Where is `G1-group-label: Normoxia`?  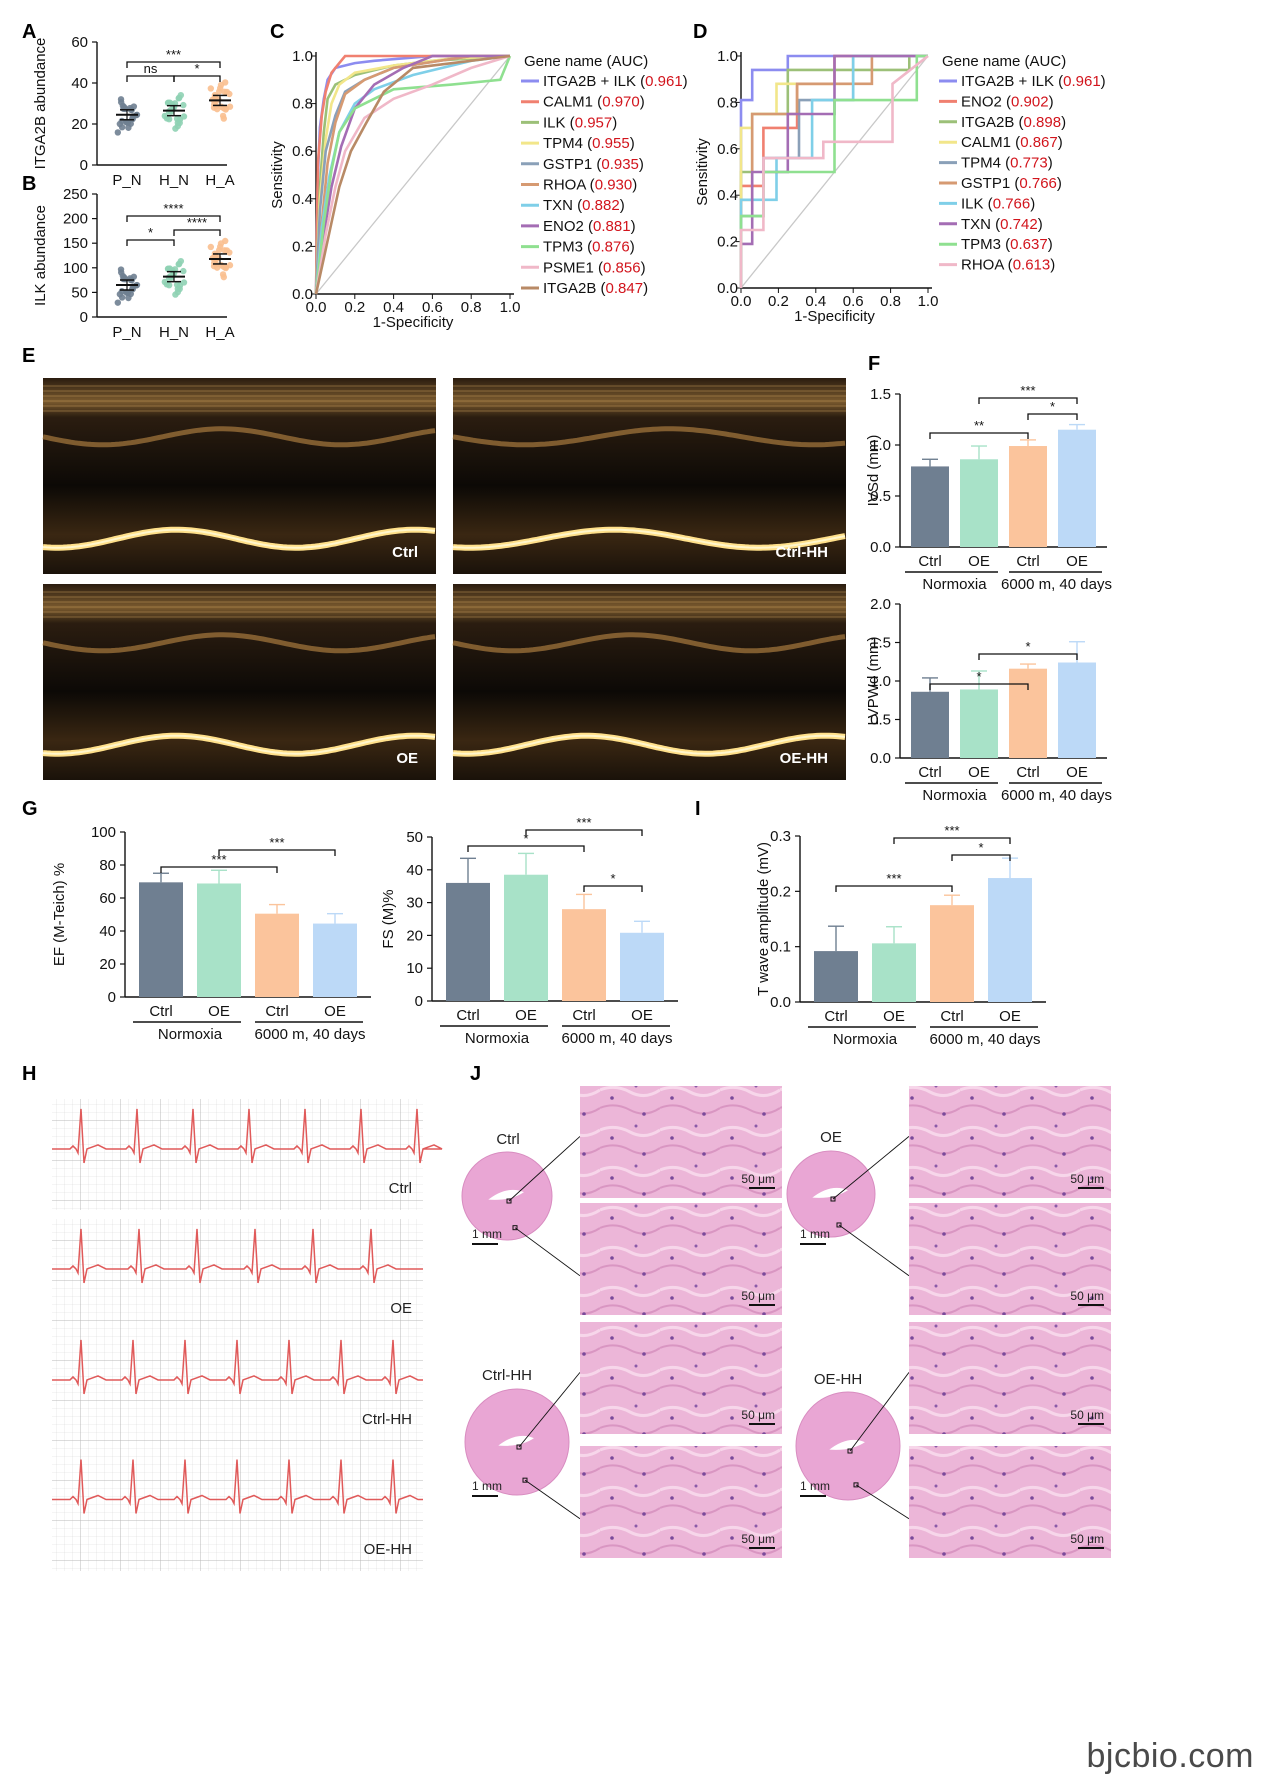 G1-group-label: Normoxia is located at coordinates (190, 1034).